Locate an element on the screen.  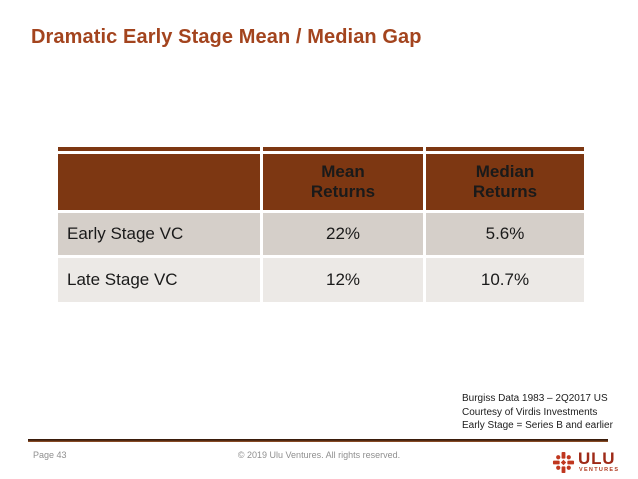
median-value: 5.6% is located at coordinates (505, 234).